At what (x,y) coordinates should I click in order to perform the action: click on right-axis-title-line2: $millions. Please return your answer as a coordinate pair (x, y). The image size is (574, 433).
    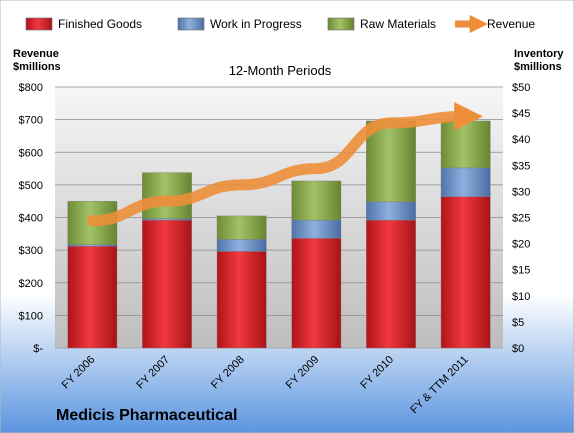
    Looking at the image, I should click on (538, 67).